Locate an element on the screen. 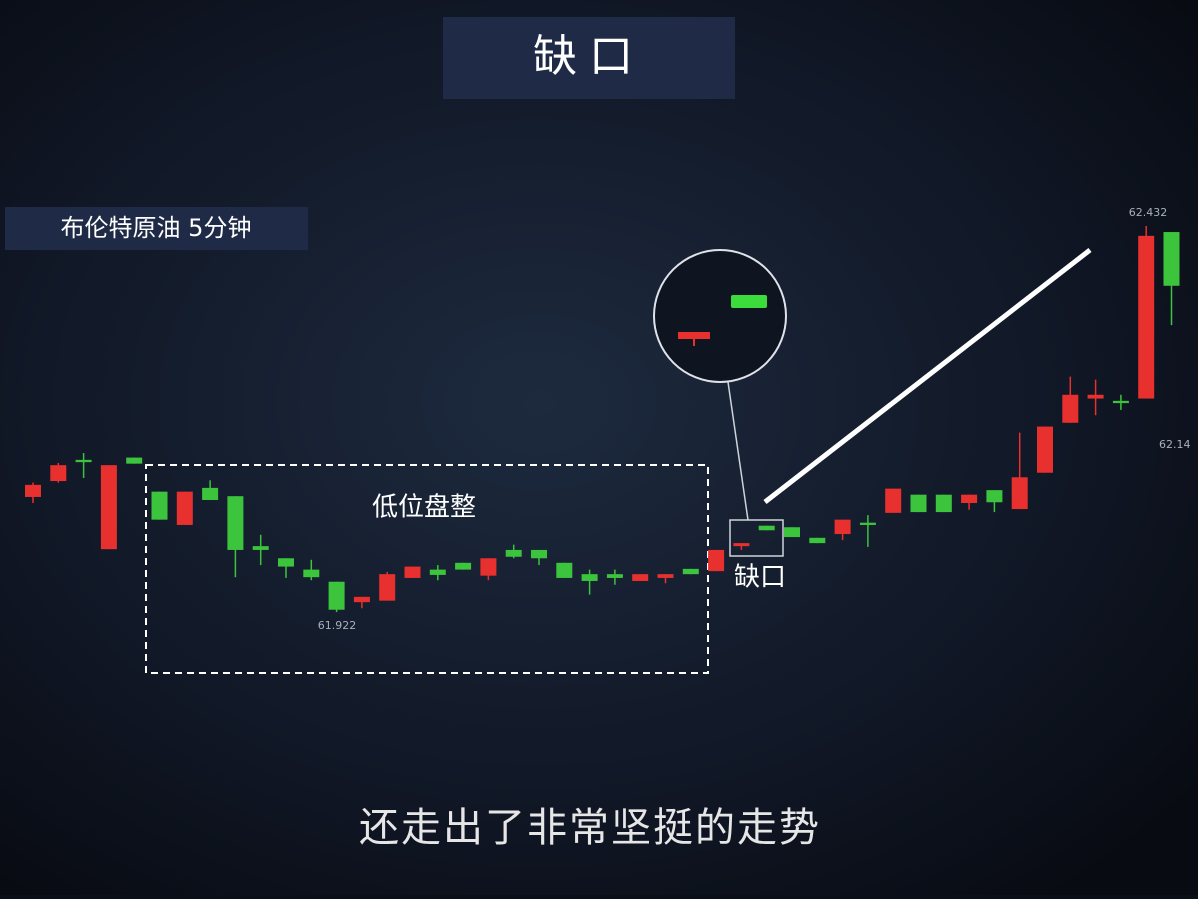 Image resolution: width=1198 pixels, height=899 pixels. caption: 还走出了非常坚挺的走势 is located at coordinates (590, 828).